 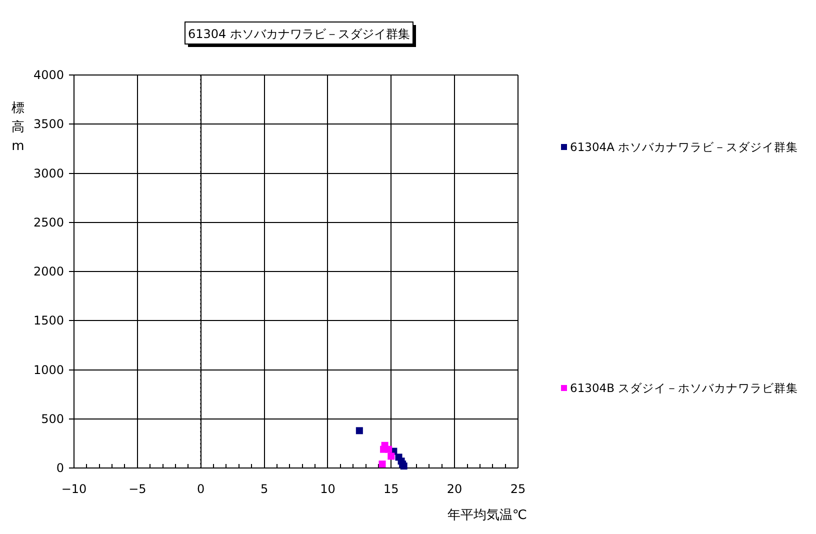 I want to click on x-tick-label: 15, so click(x=391, y=489).